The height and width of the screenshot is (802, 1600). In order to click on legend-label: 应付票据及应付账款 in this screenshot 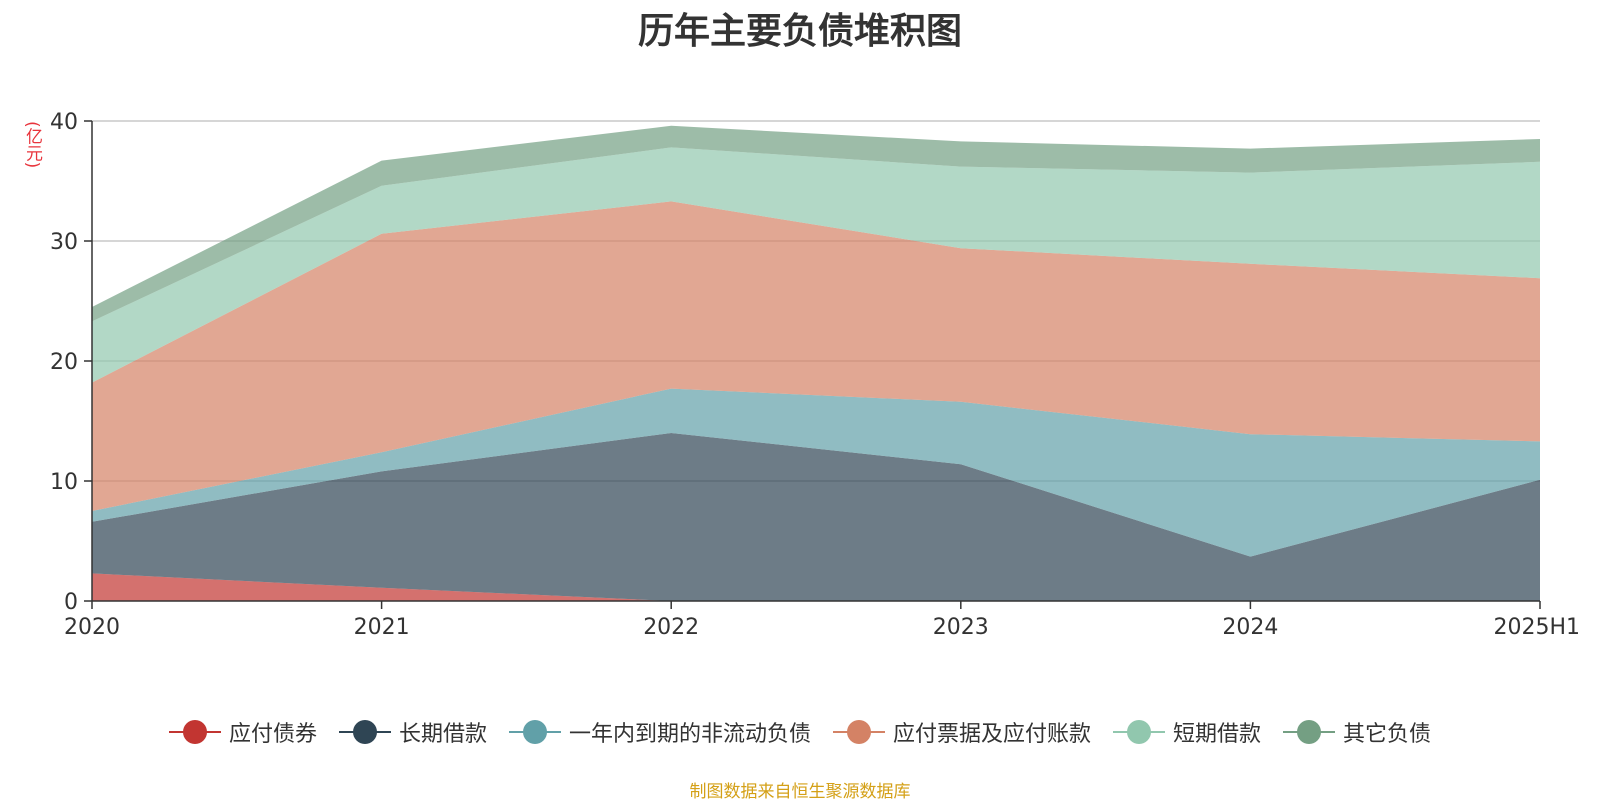, I will do `click(992, 734)`.